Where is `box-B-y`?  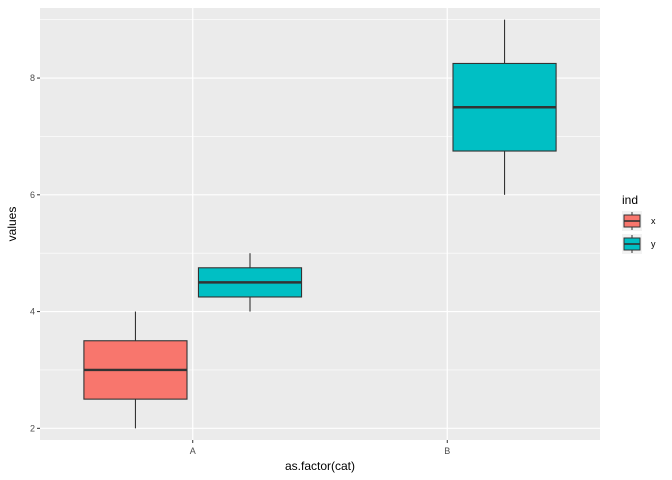
box-B-y is located at coordinates (504, 107).